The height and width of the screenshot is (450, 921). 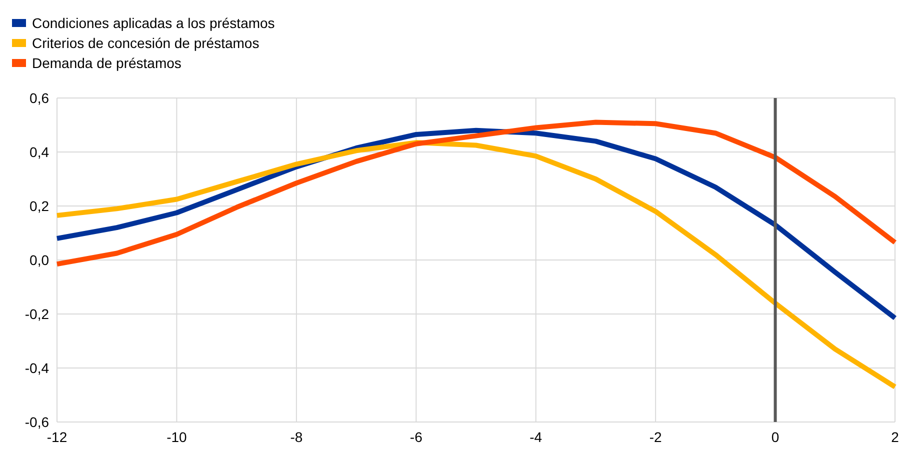 I want to click on legend-label: Condiciones aplicadas a los préstamos, so click(x=153, y=22).